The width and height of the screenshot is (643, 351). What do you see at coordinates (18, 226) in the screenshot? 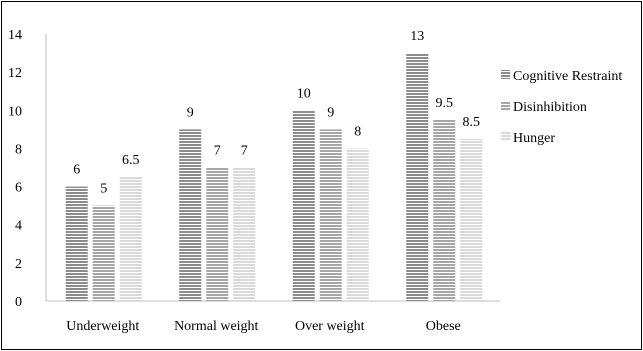
I see `y-tick-label: 4` at bounding box center [18, 226].